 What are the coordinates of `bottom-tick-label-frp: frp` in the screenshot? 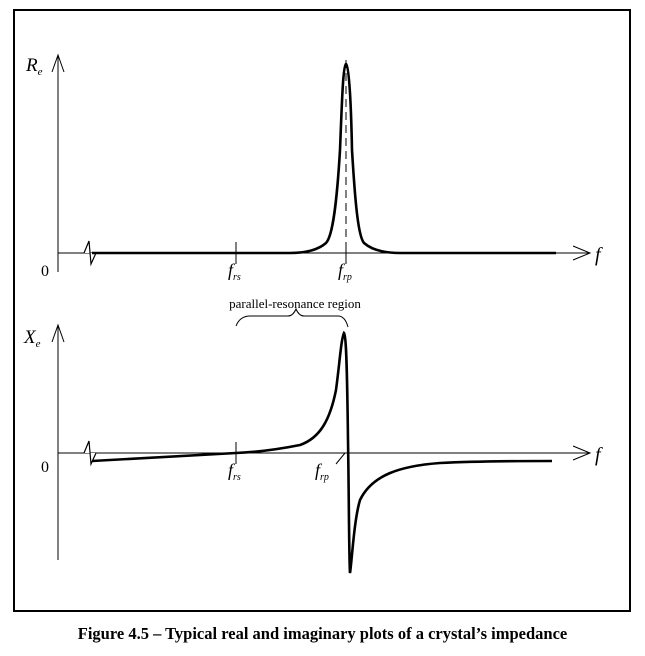 It's located at (322, 471).